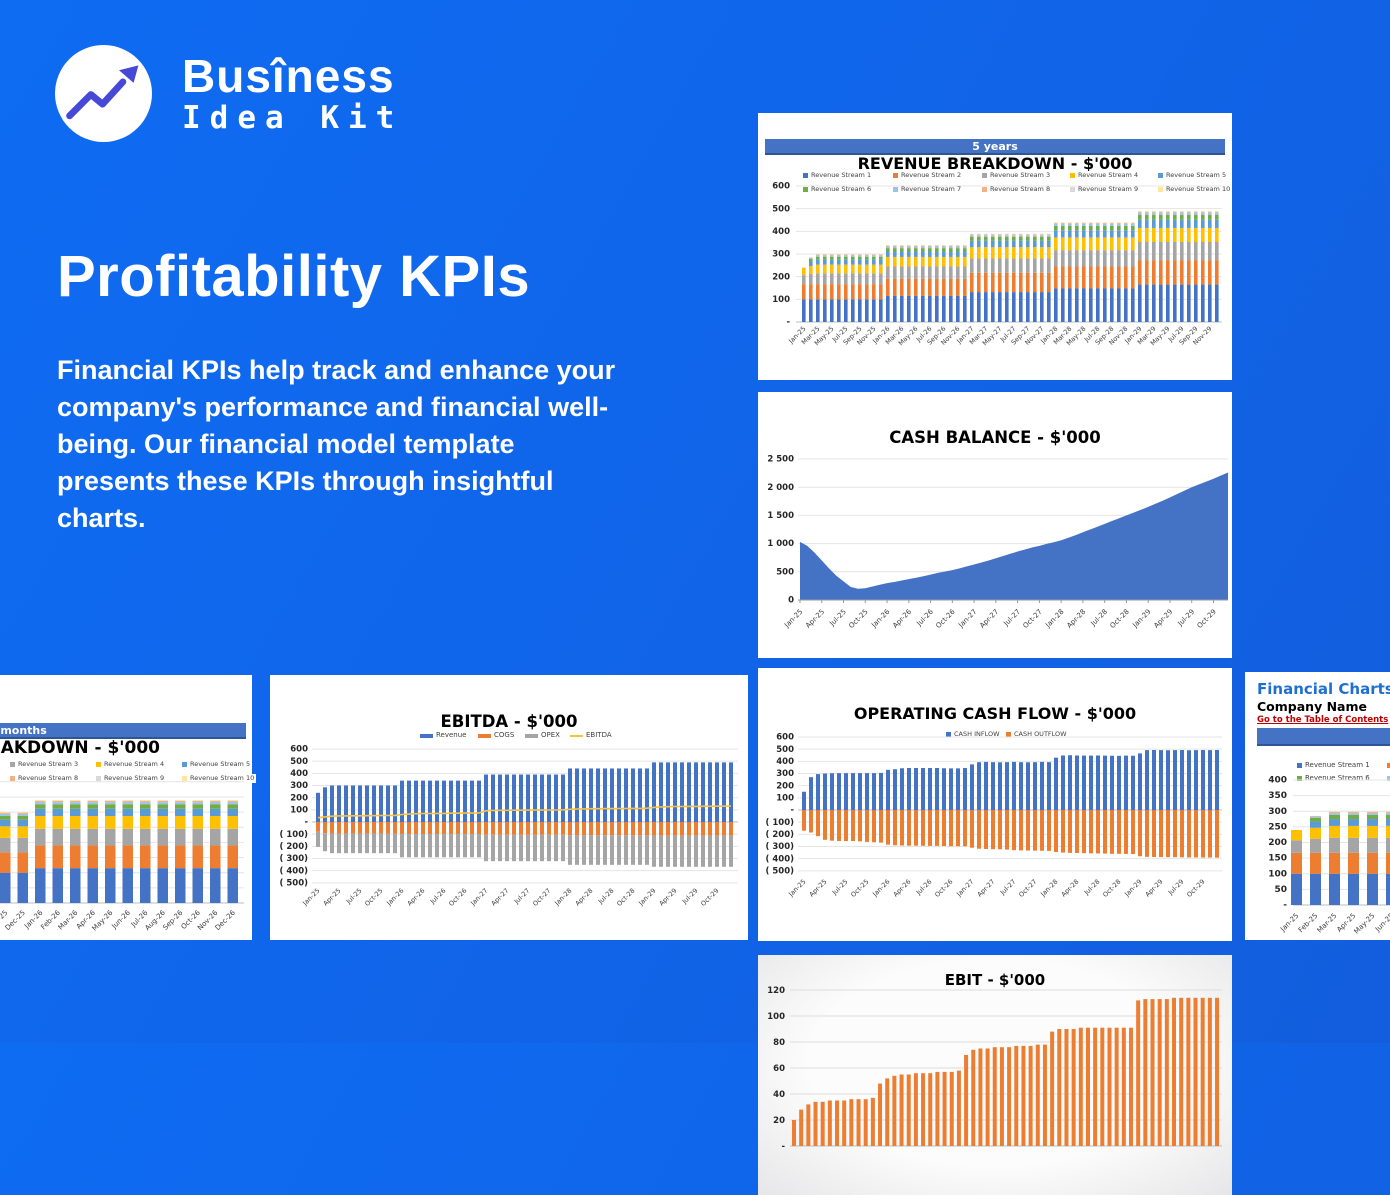 Image resolution: width=1390 pixels, height=1195 pixels. I want to click on brand-bottom-text: Idea Kit, so click(292, 118).